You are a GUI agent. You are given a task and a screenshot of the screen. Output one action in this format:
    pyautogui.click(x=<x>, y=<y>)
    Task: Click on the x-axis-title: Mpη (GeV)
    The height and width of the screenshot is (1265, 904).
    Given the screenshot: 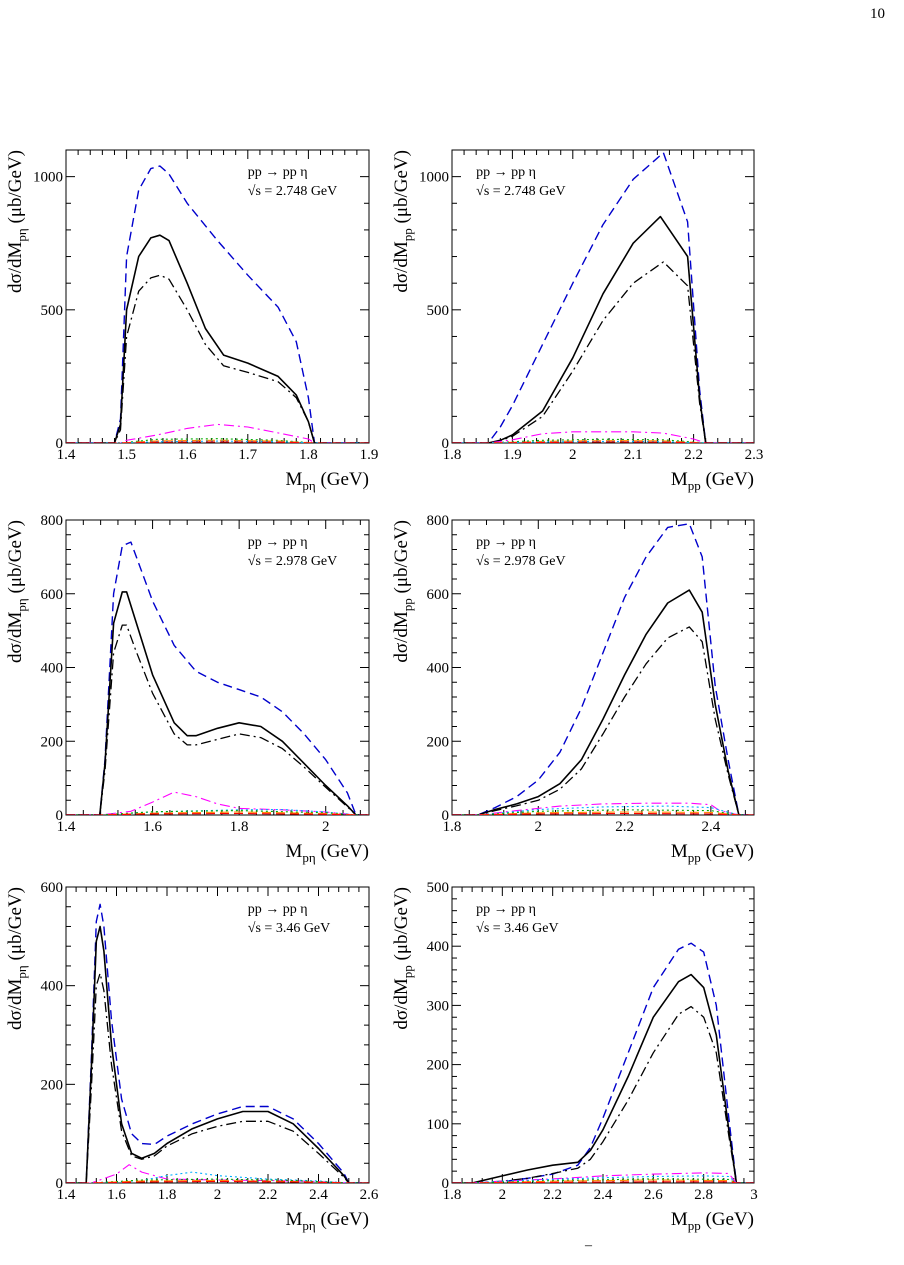 What is the action you would take?
    pyautogui.click(x=328, y=1221)
    